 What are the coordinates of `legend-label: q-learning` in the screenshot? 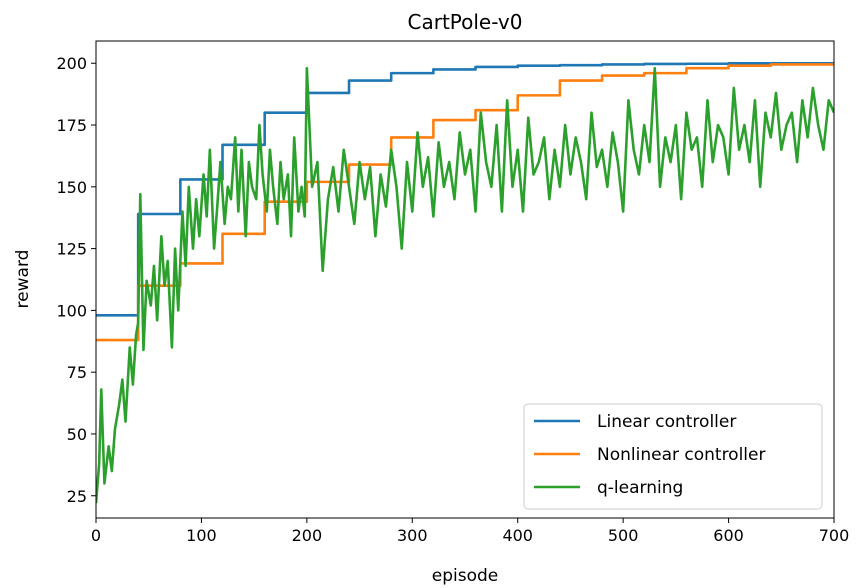 It's located at (640, 488).